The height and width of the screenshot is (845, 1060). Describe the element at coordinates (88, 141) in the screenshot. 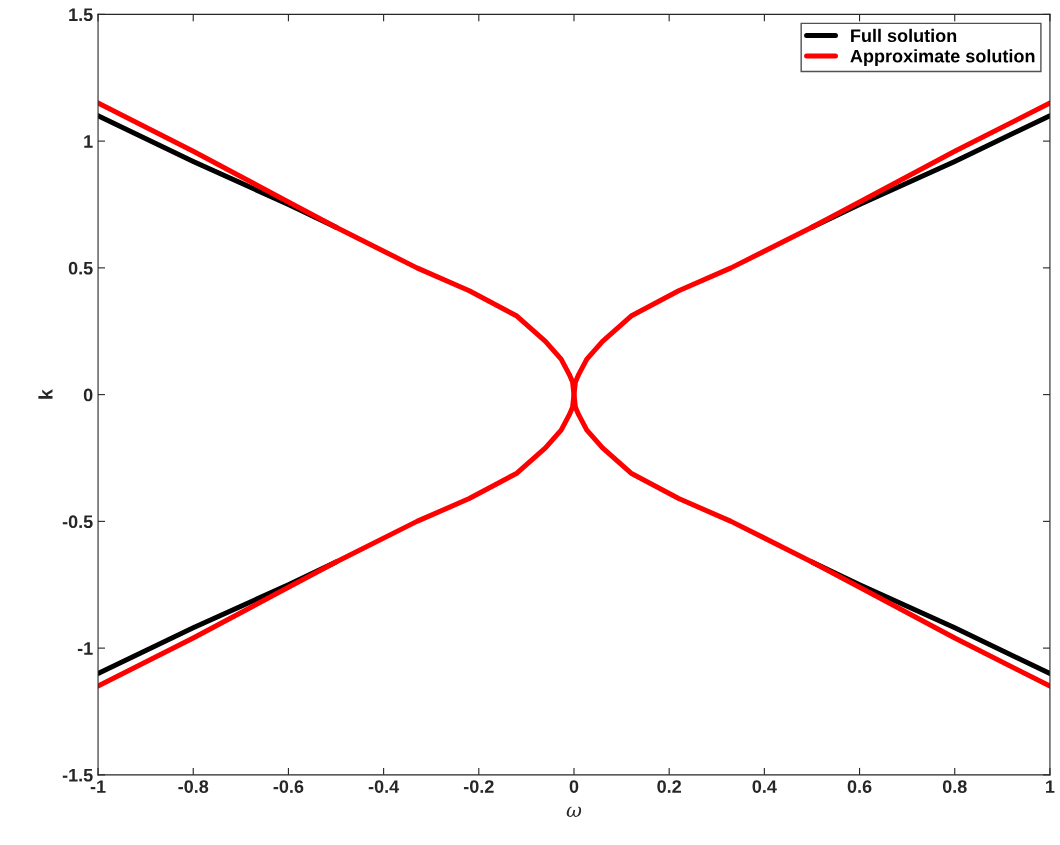

I see `y-tick-label: 1` at that location.